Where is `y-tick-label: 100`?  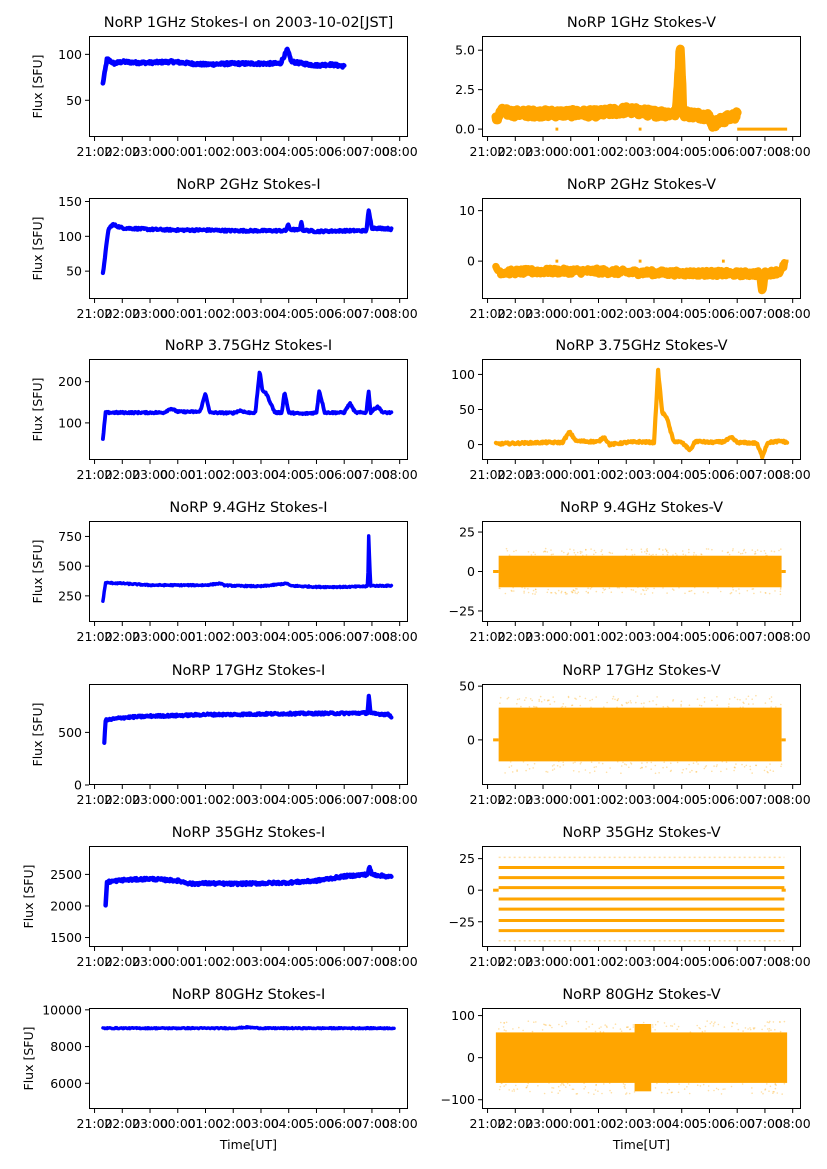
y-tick-label: 100 is located at coordinates (70, 236).